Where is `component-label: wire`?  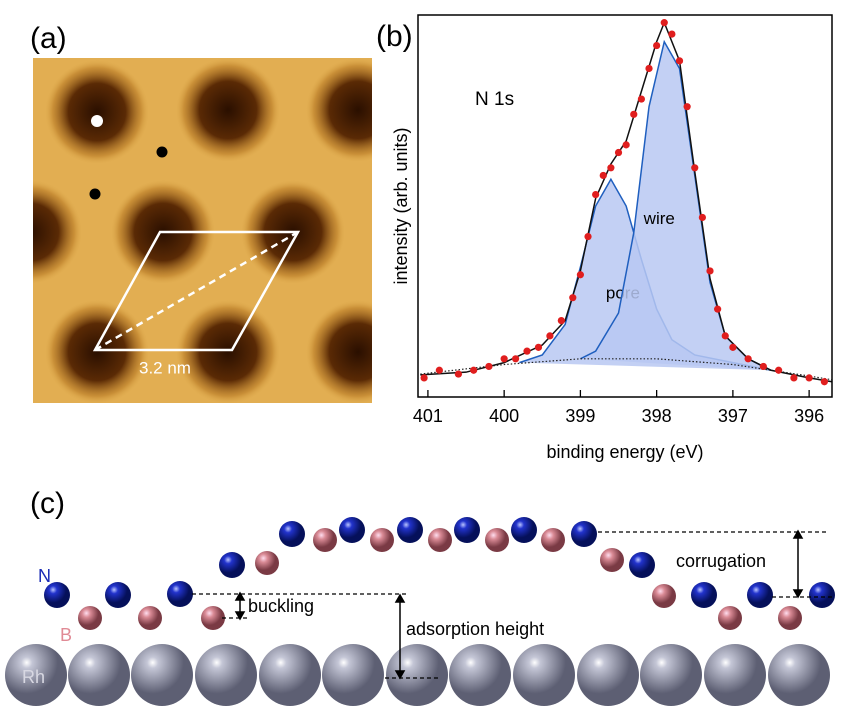 component-label: wire is located at coordinates (659, 218).